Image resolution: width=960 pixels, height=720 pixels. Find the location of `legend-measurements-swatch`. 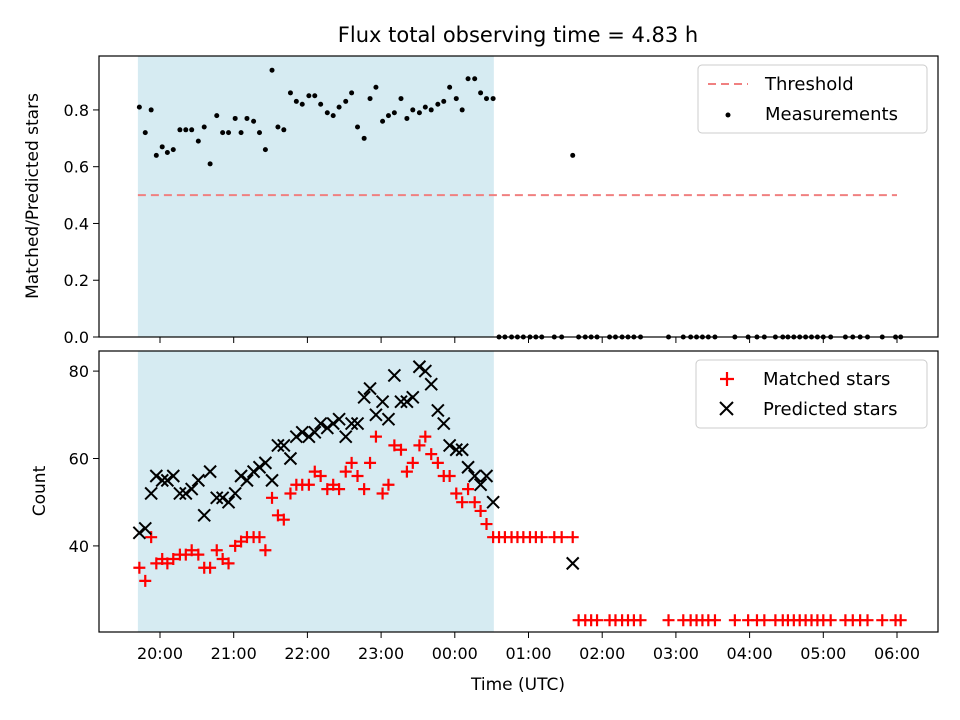

legend-measurements-swatch is located at coordinates (728, 115).